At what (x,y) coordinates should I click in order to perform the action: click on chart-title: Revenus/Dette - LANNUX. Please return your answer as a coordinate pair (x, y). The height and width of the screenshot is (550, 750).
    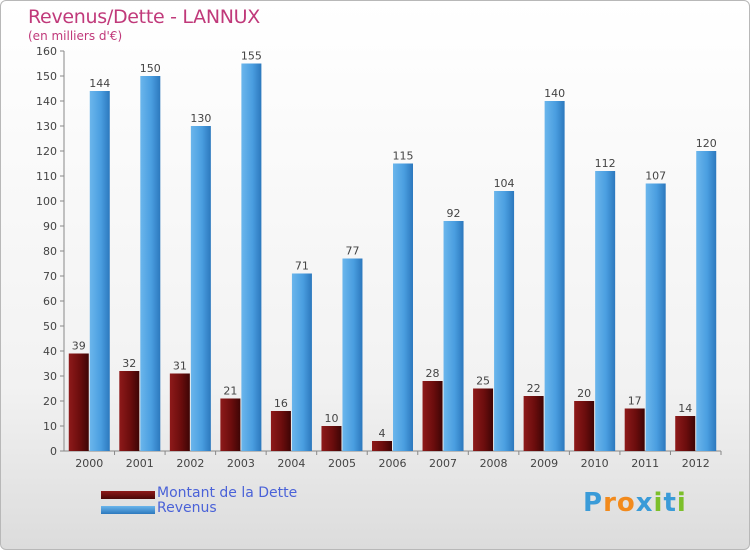
    Looking at the image, I should click on (144, 17).